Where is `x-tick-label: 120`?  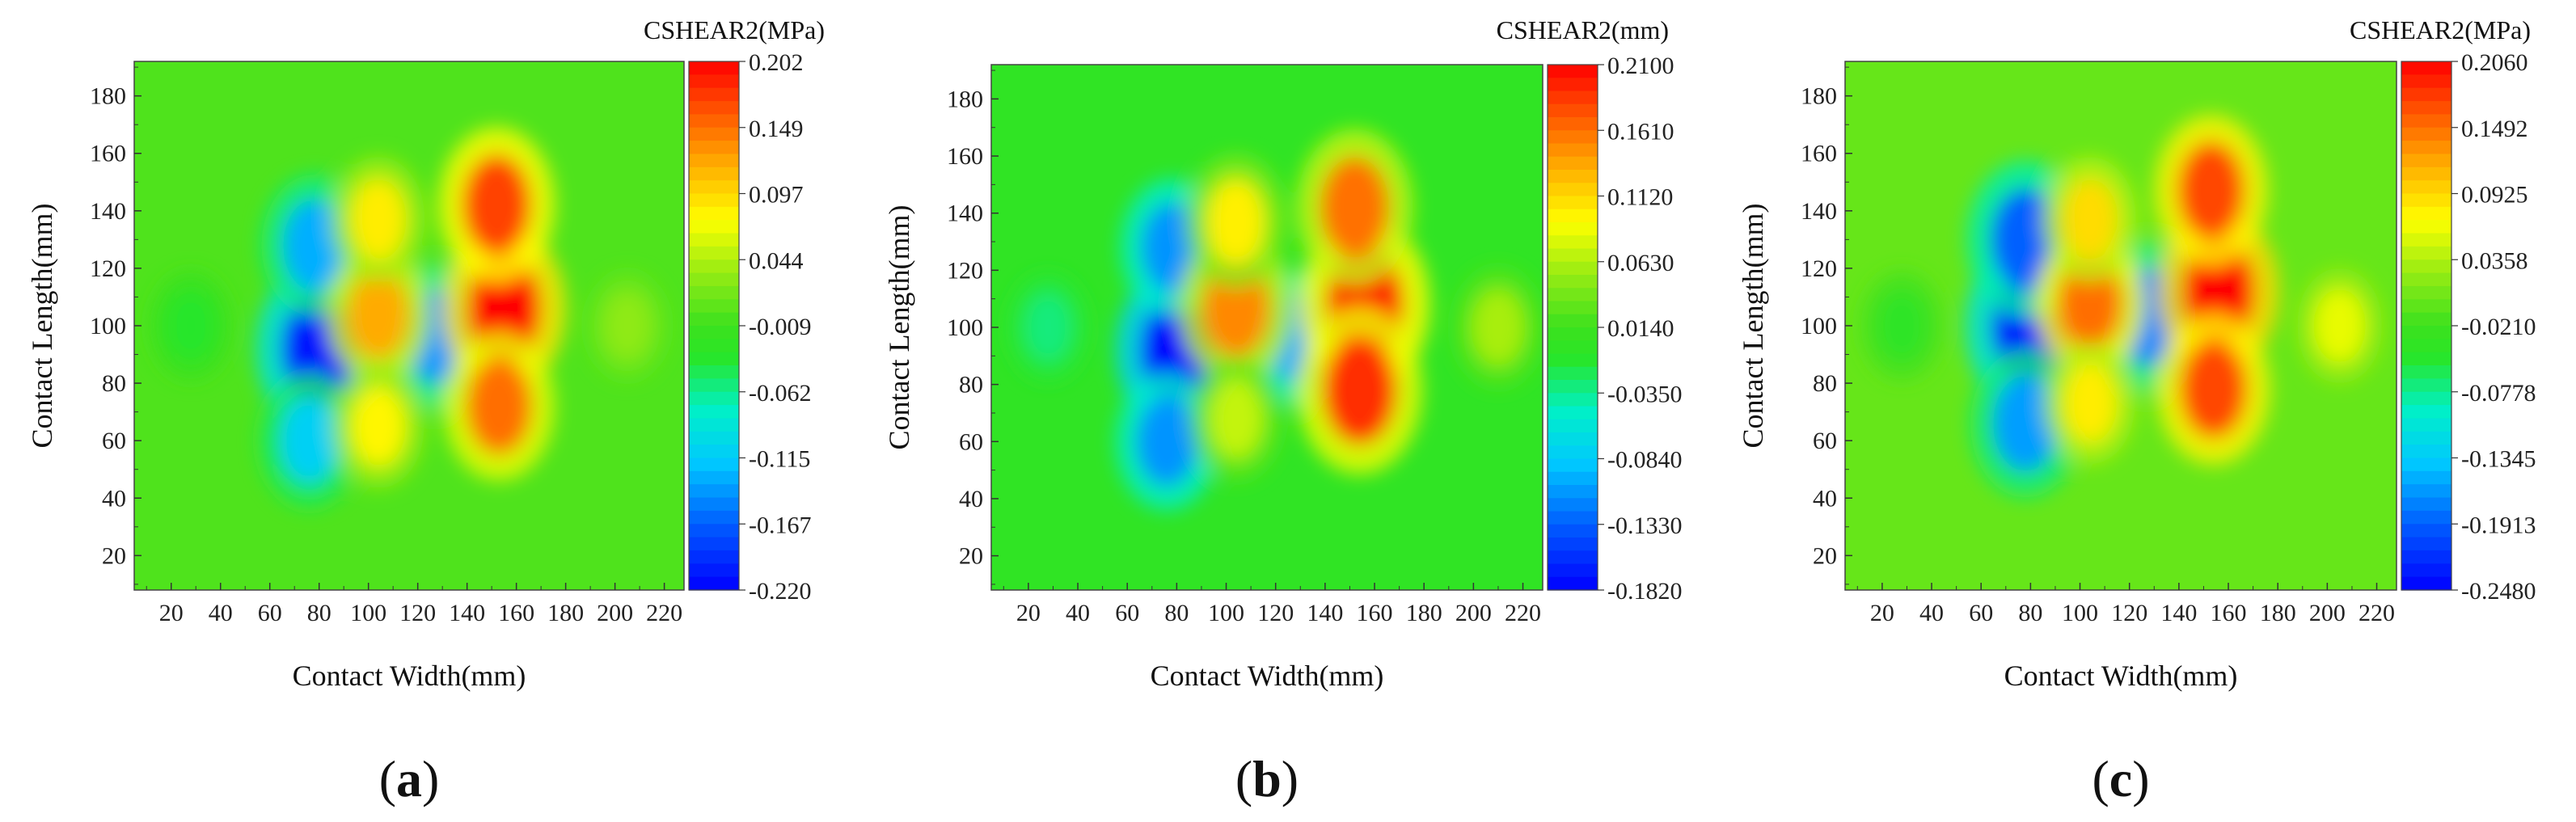 x-tick-label: 120 is located at coordinates (2129, 613).